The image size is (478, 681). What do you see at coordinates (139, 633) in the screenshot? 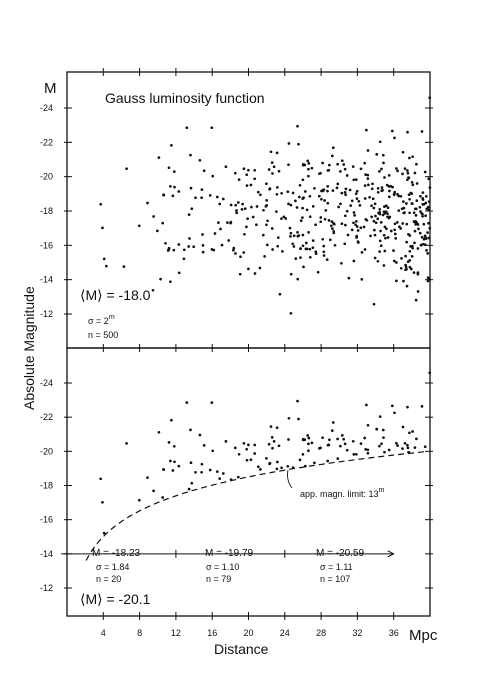
I see `xtick-label: 8` at bounding box center [139, 633].